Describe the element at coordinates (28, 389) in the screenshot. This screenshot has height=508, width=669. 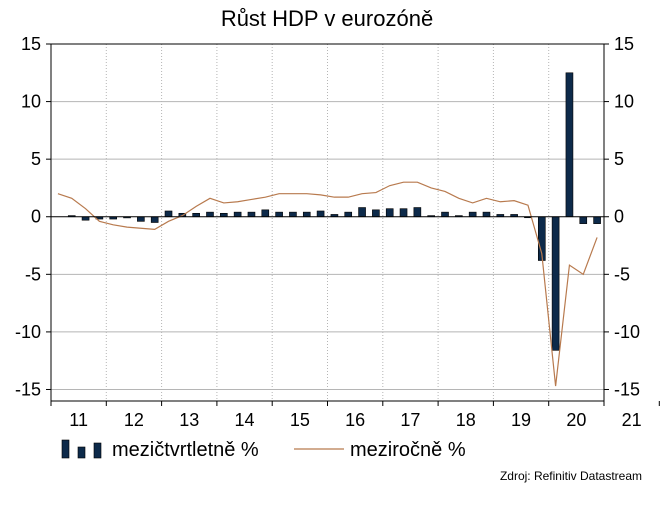
I see `y-tick-label-left: -15` at that location.